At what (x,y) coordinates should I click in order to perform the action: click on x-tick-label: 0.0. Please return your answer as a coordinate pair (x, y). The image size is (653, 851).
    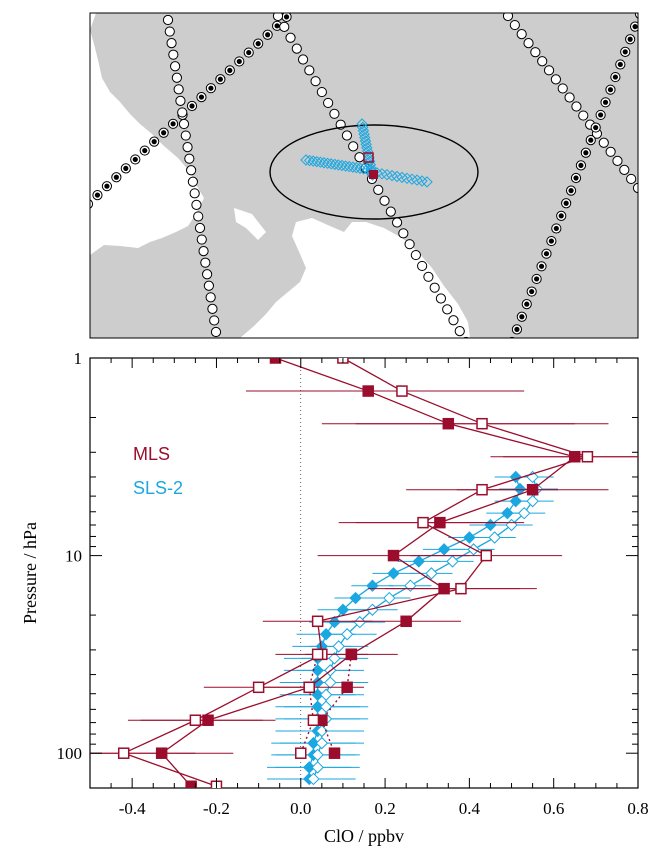
    Looking at the image, I should click on (300, 808).